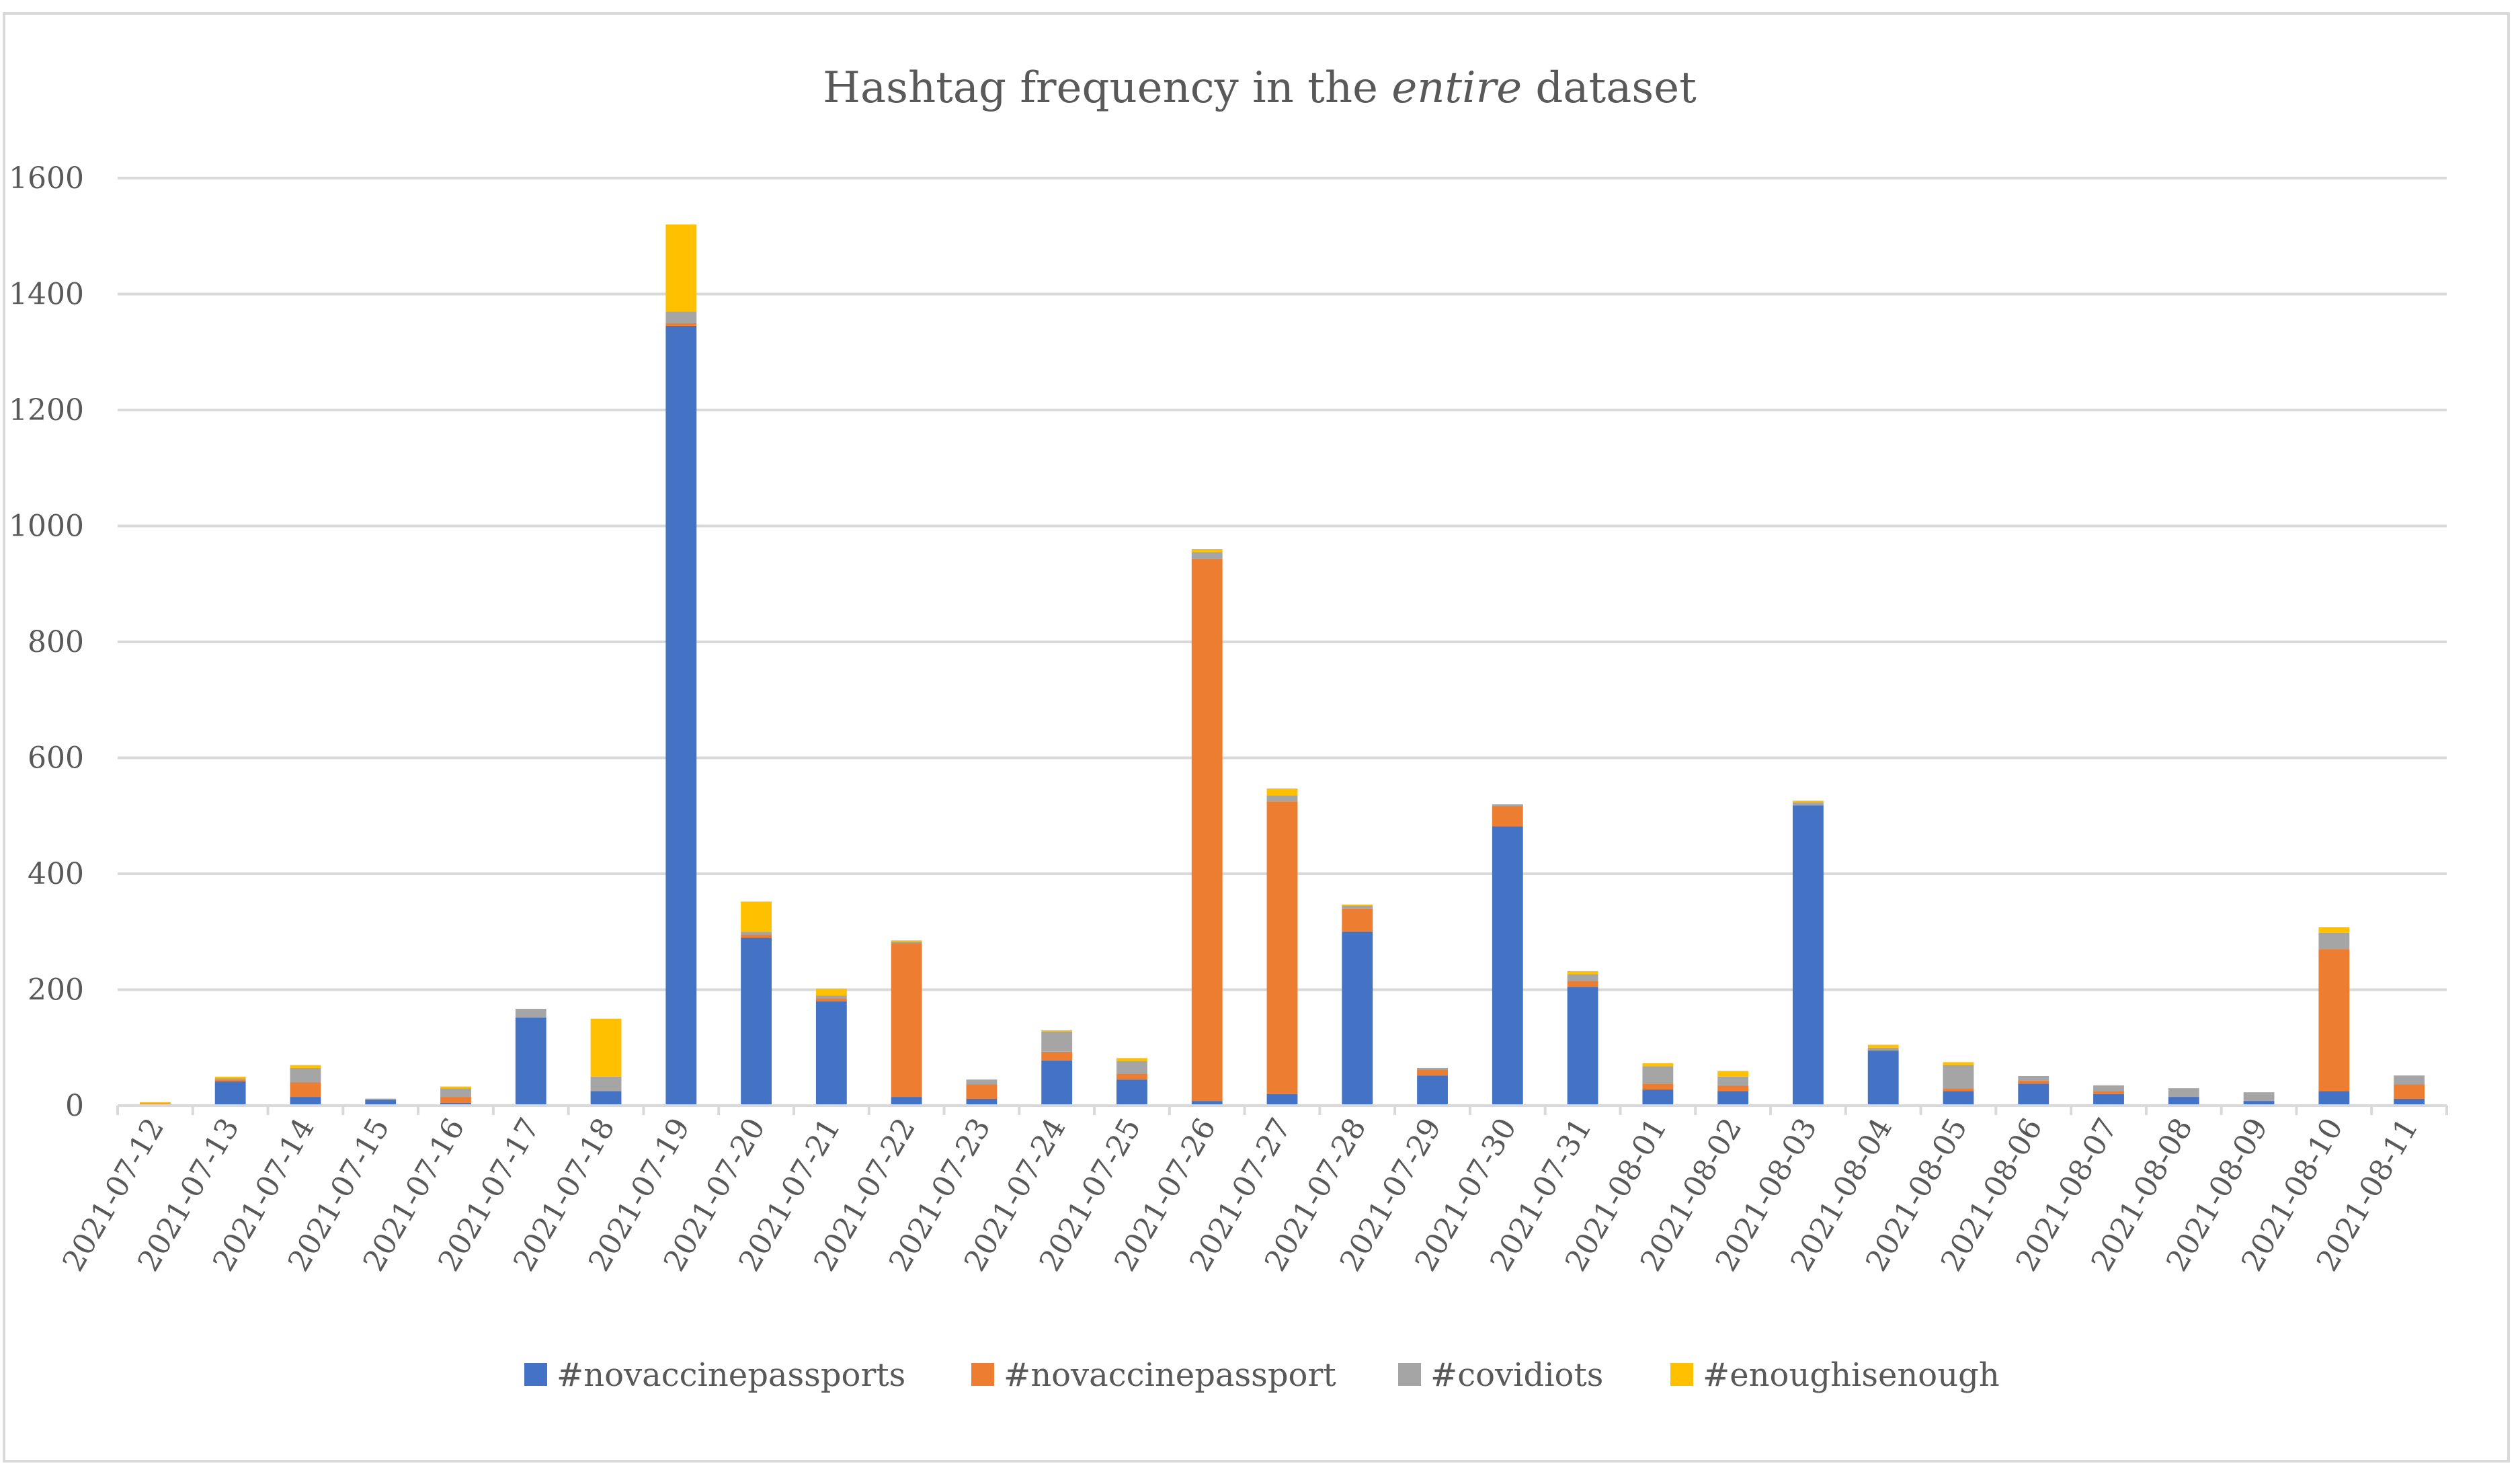  I want to click on y-tick-label: 600, so click(56, 759).